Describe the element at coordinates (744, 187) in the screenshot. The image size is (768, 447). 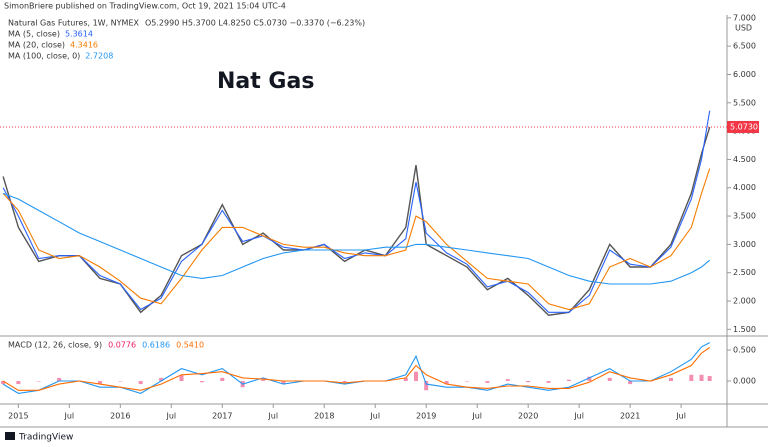
I see `y-tick-label: 4.000` at that location.